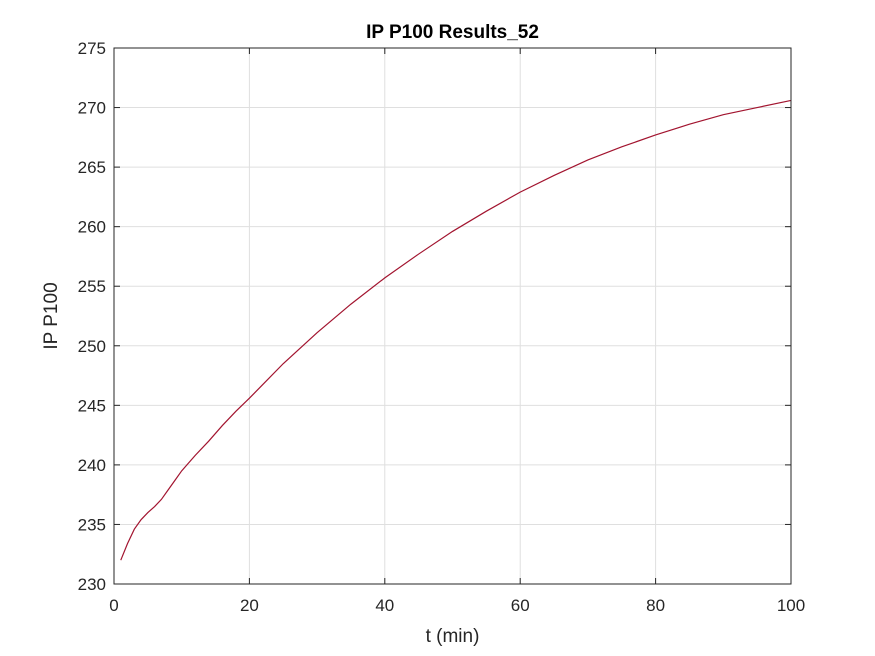 This screenshot has width=875, height=656. I want to click on y-tick-label: 275, so click(92, 48).